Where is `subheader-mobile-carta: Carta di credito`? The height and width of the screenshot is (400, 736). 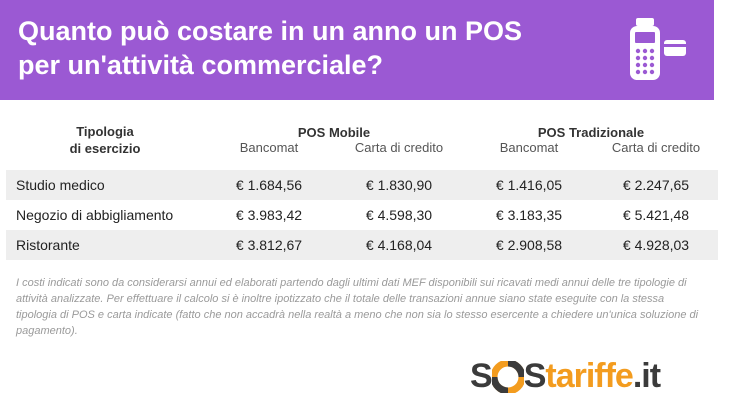
subheader-mobile-carta: Carta di credito is located at coordinates (399, 147).